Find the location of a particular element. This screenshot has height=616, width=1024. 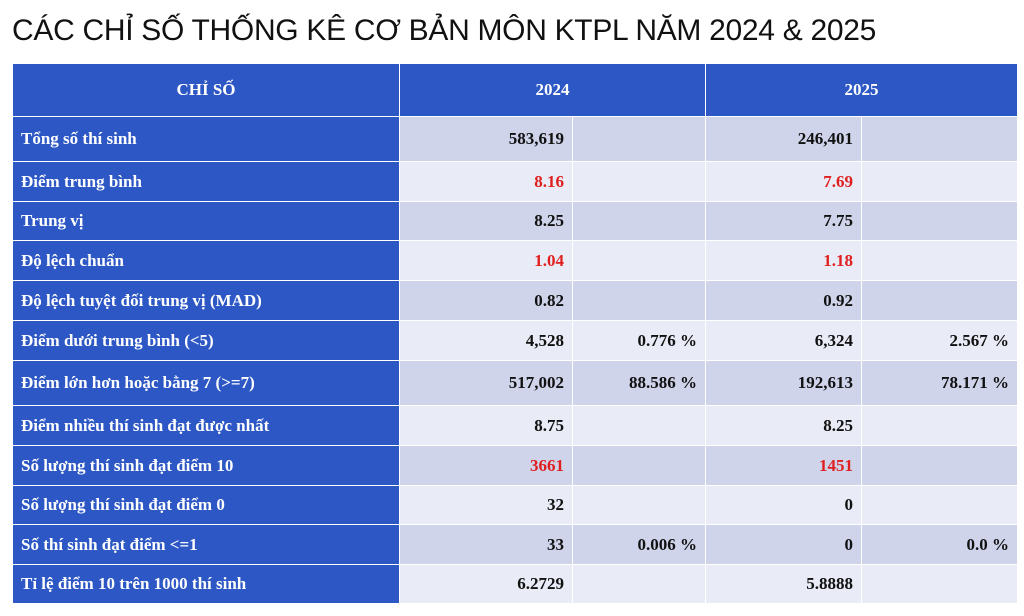

row-label: Trung vị is located at coordinates (206, 221).